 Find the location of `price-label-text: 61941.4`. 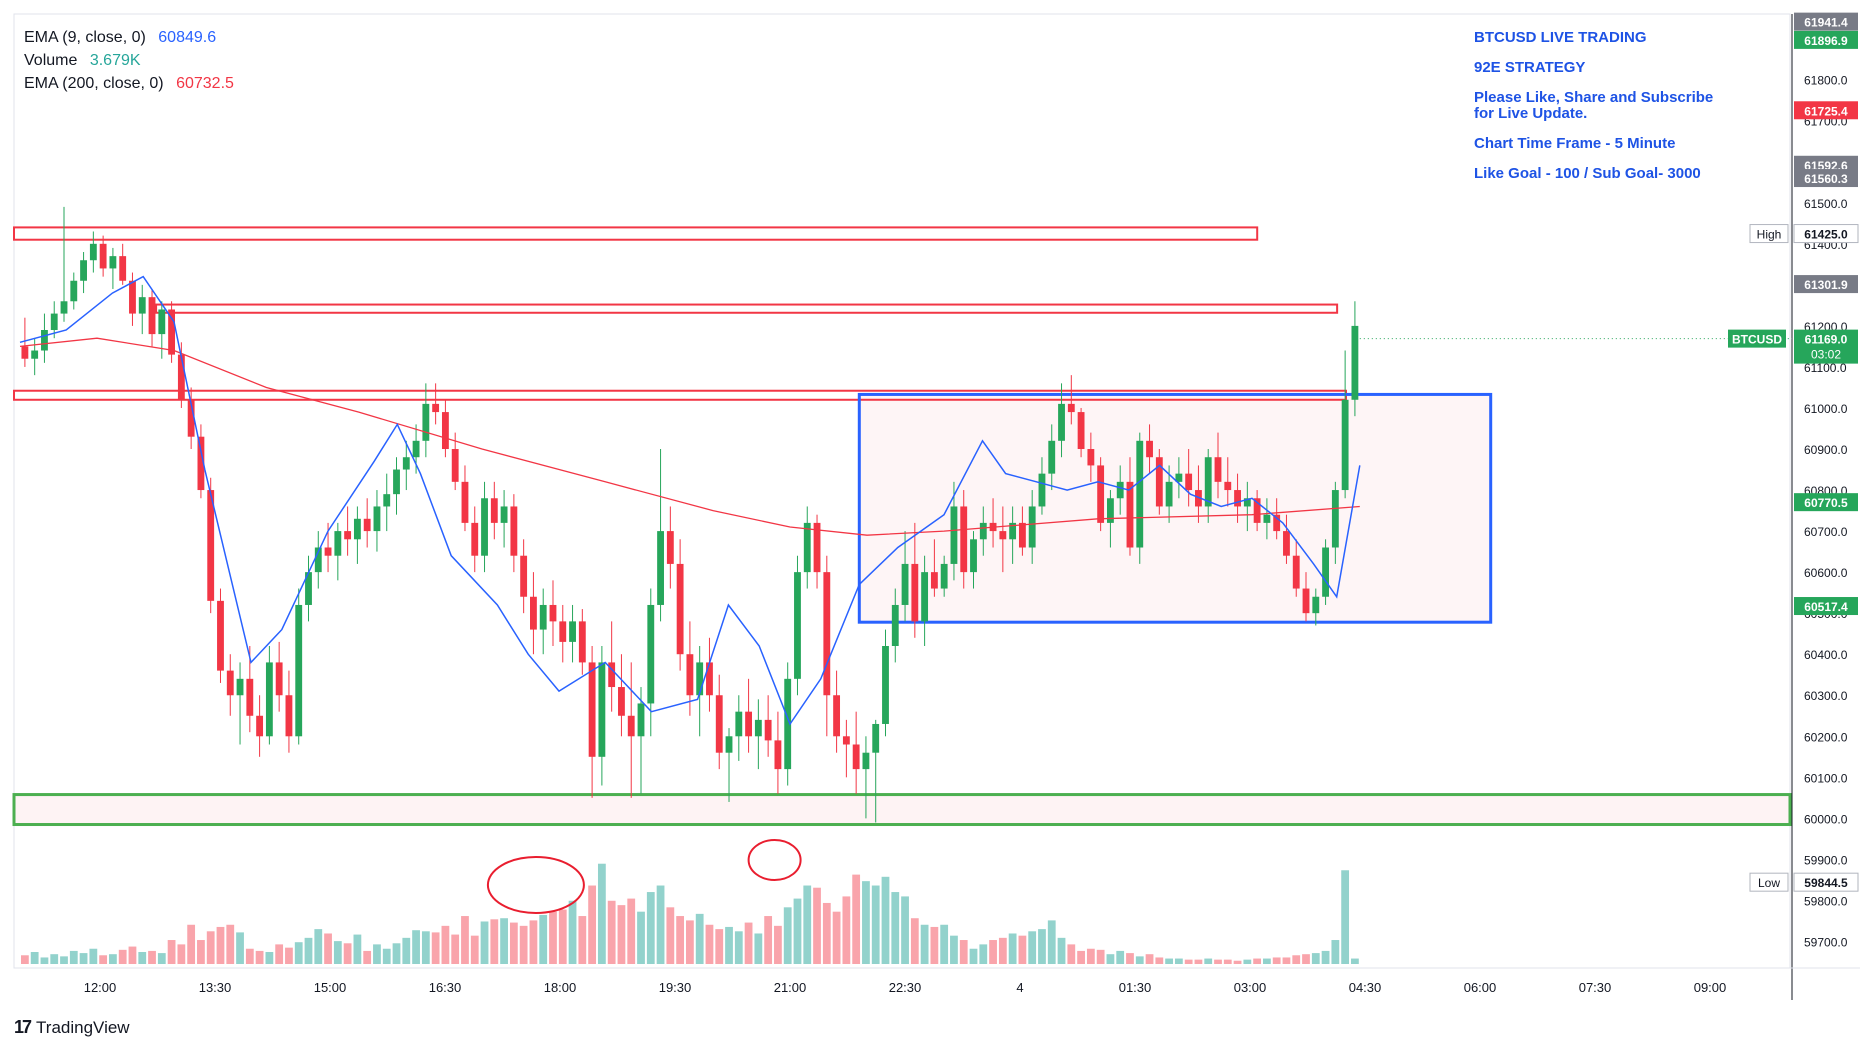

price-label-text: 61941.4 is located at coordinates (1826, 23).